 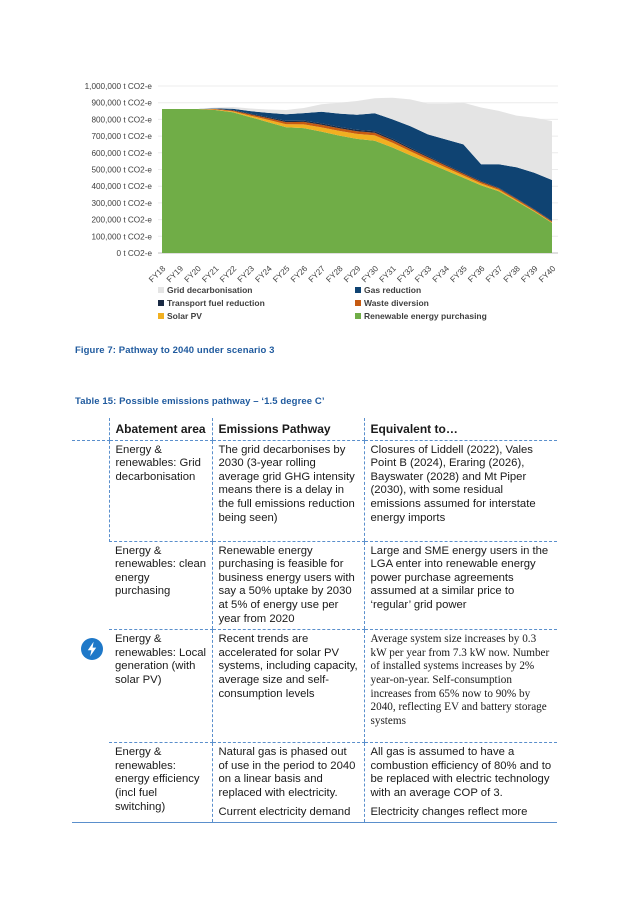 I want to click on y-tick-label: 500,000 t CO2-e, so click(x=121, y=170).